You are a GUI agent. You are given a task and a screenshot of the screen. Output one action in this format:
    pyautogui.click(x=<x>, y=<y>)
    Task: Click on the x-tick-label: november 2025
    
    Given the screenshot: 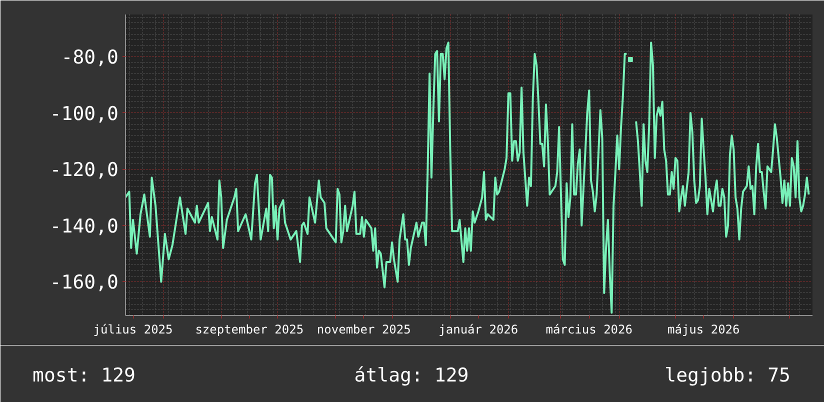 What is the action you would take?
    pyautogui.click(x=363, y=329)
    